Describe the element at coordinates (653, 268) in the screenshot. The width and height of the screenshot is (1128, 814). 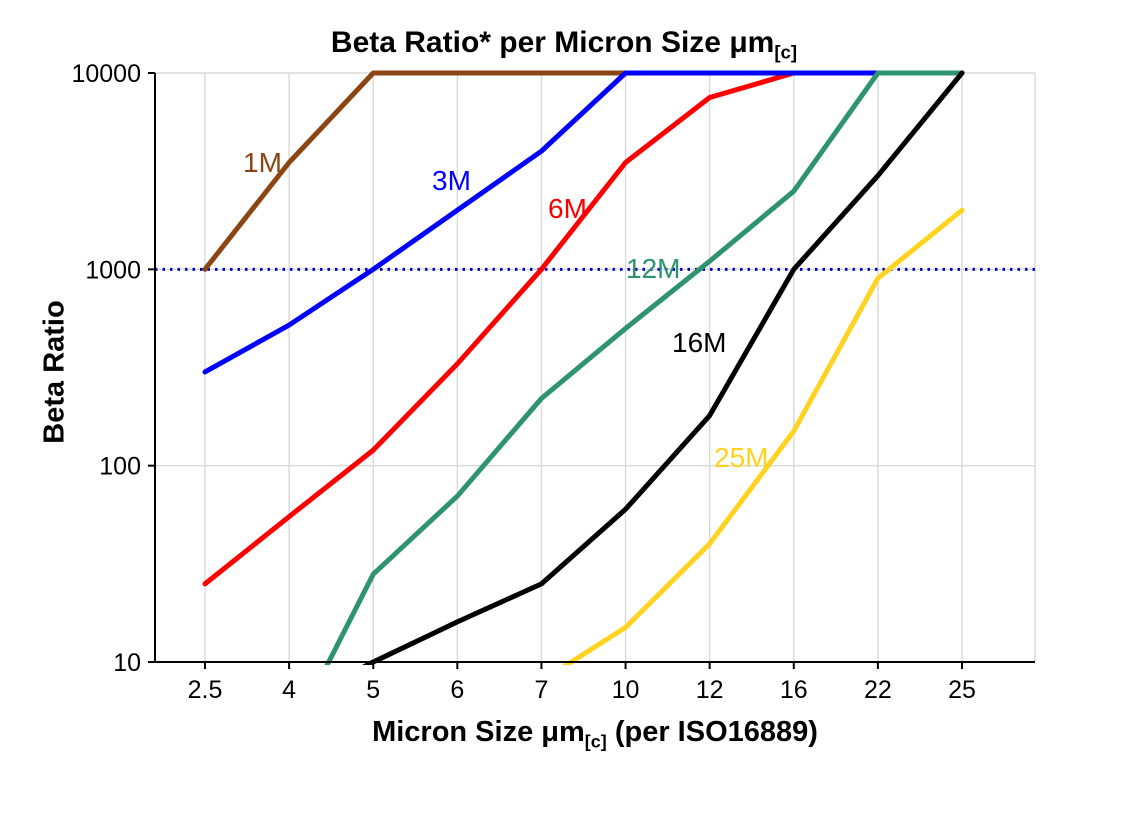
I see `series-label-12m: 12M` at that location.